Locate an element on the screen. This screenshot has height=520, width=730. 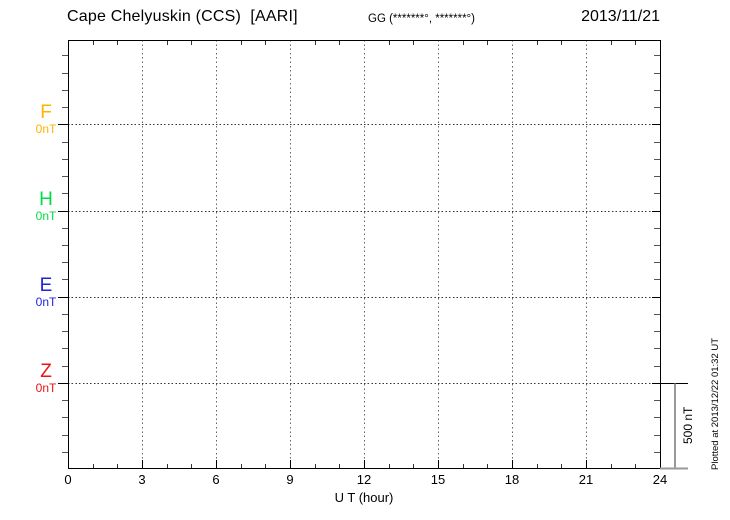
component-baseline-value-E: 0nT is located at coordinates (46, 301).